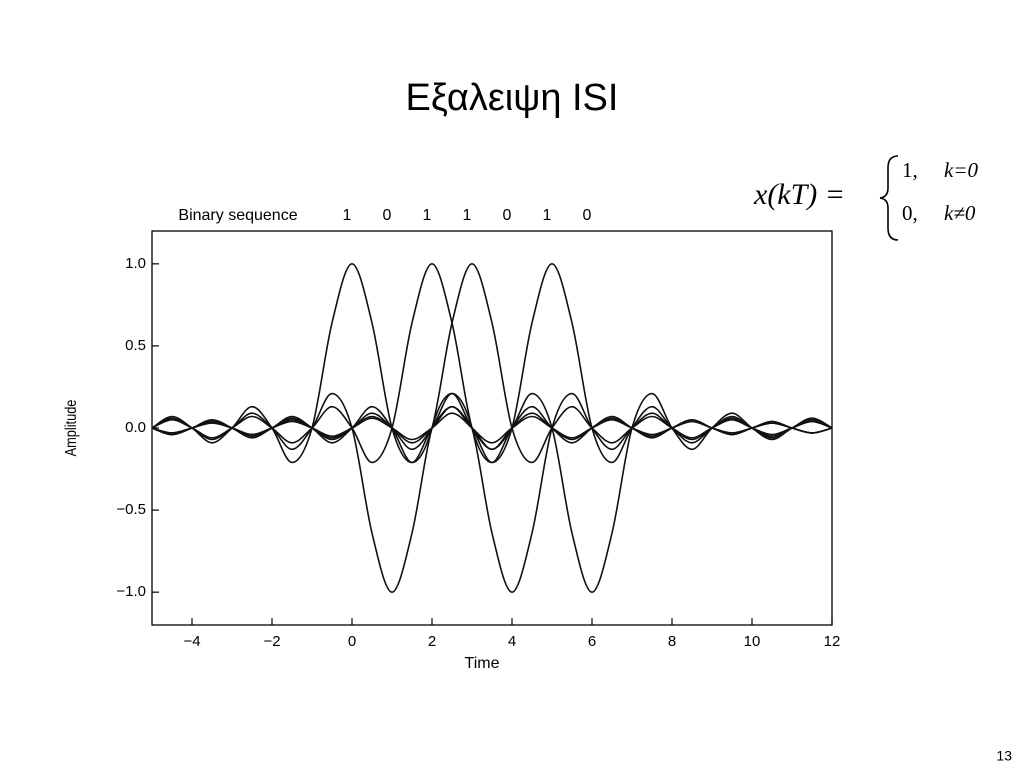  I want to click on formula-case-condition: k≠0, so click(960, 213).